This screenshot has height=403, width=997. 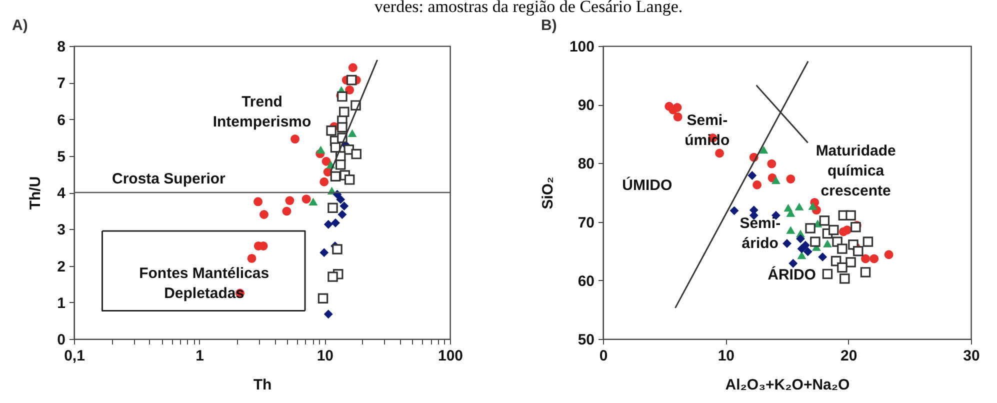 What do you see at coordinates (586, 281) in the screenshot?
I see `y-tick-label: 60` at bounding box center [586, 281].